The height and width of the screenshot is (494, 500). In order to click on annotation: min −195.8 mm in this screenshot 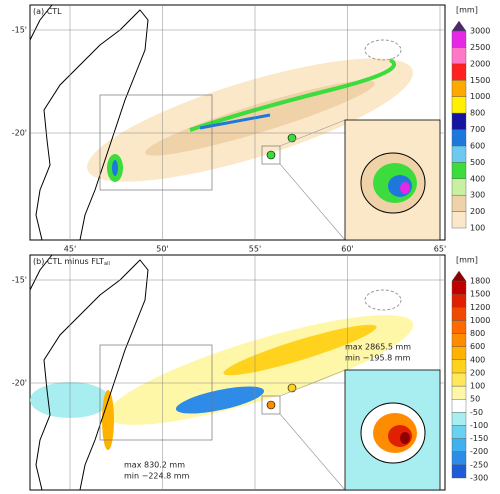, I will do `click(378, 358)`.